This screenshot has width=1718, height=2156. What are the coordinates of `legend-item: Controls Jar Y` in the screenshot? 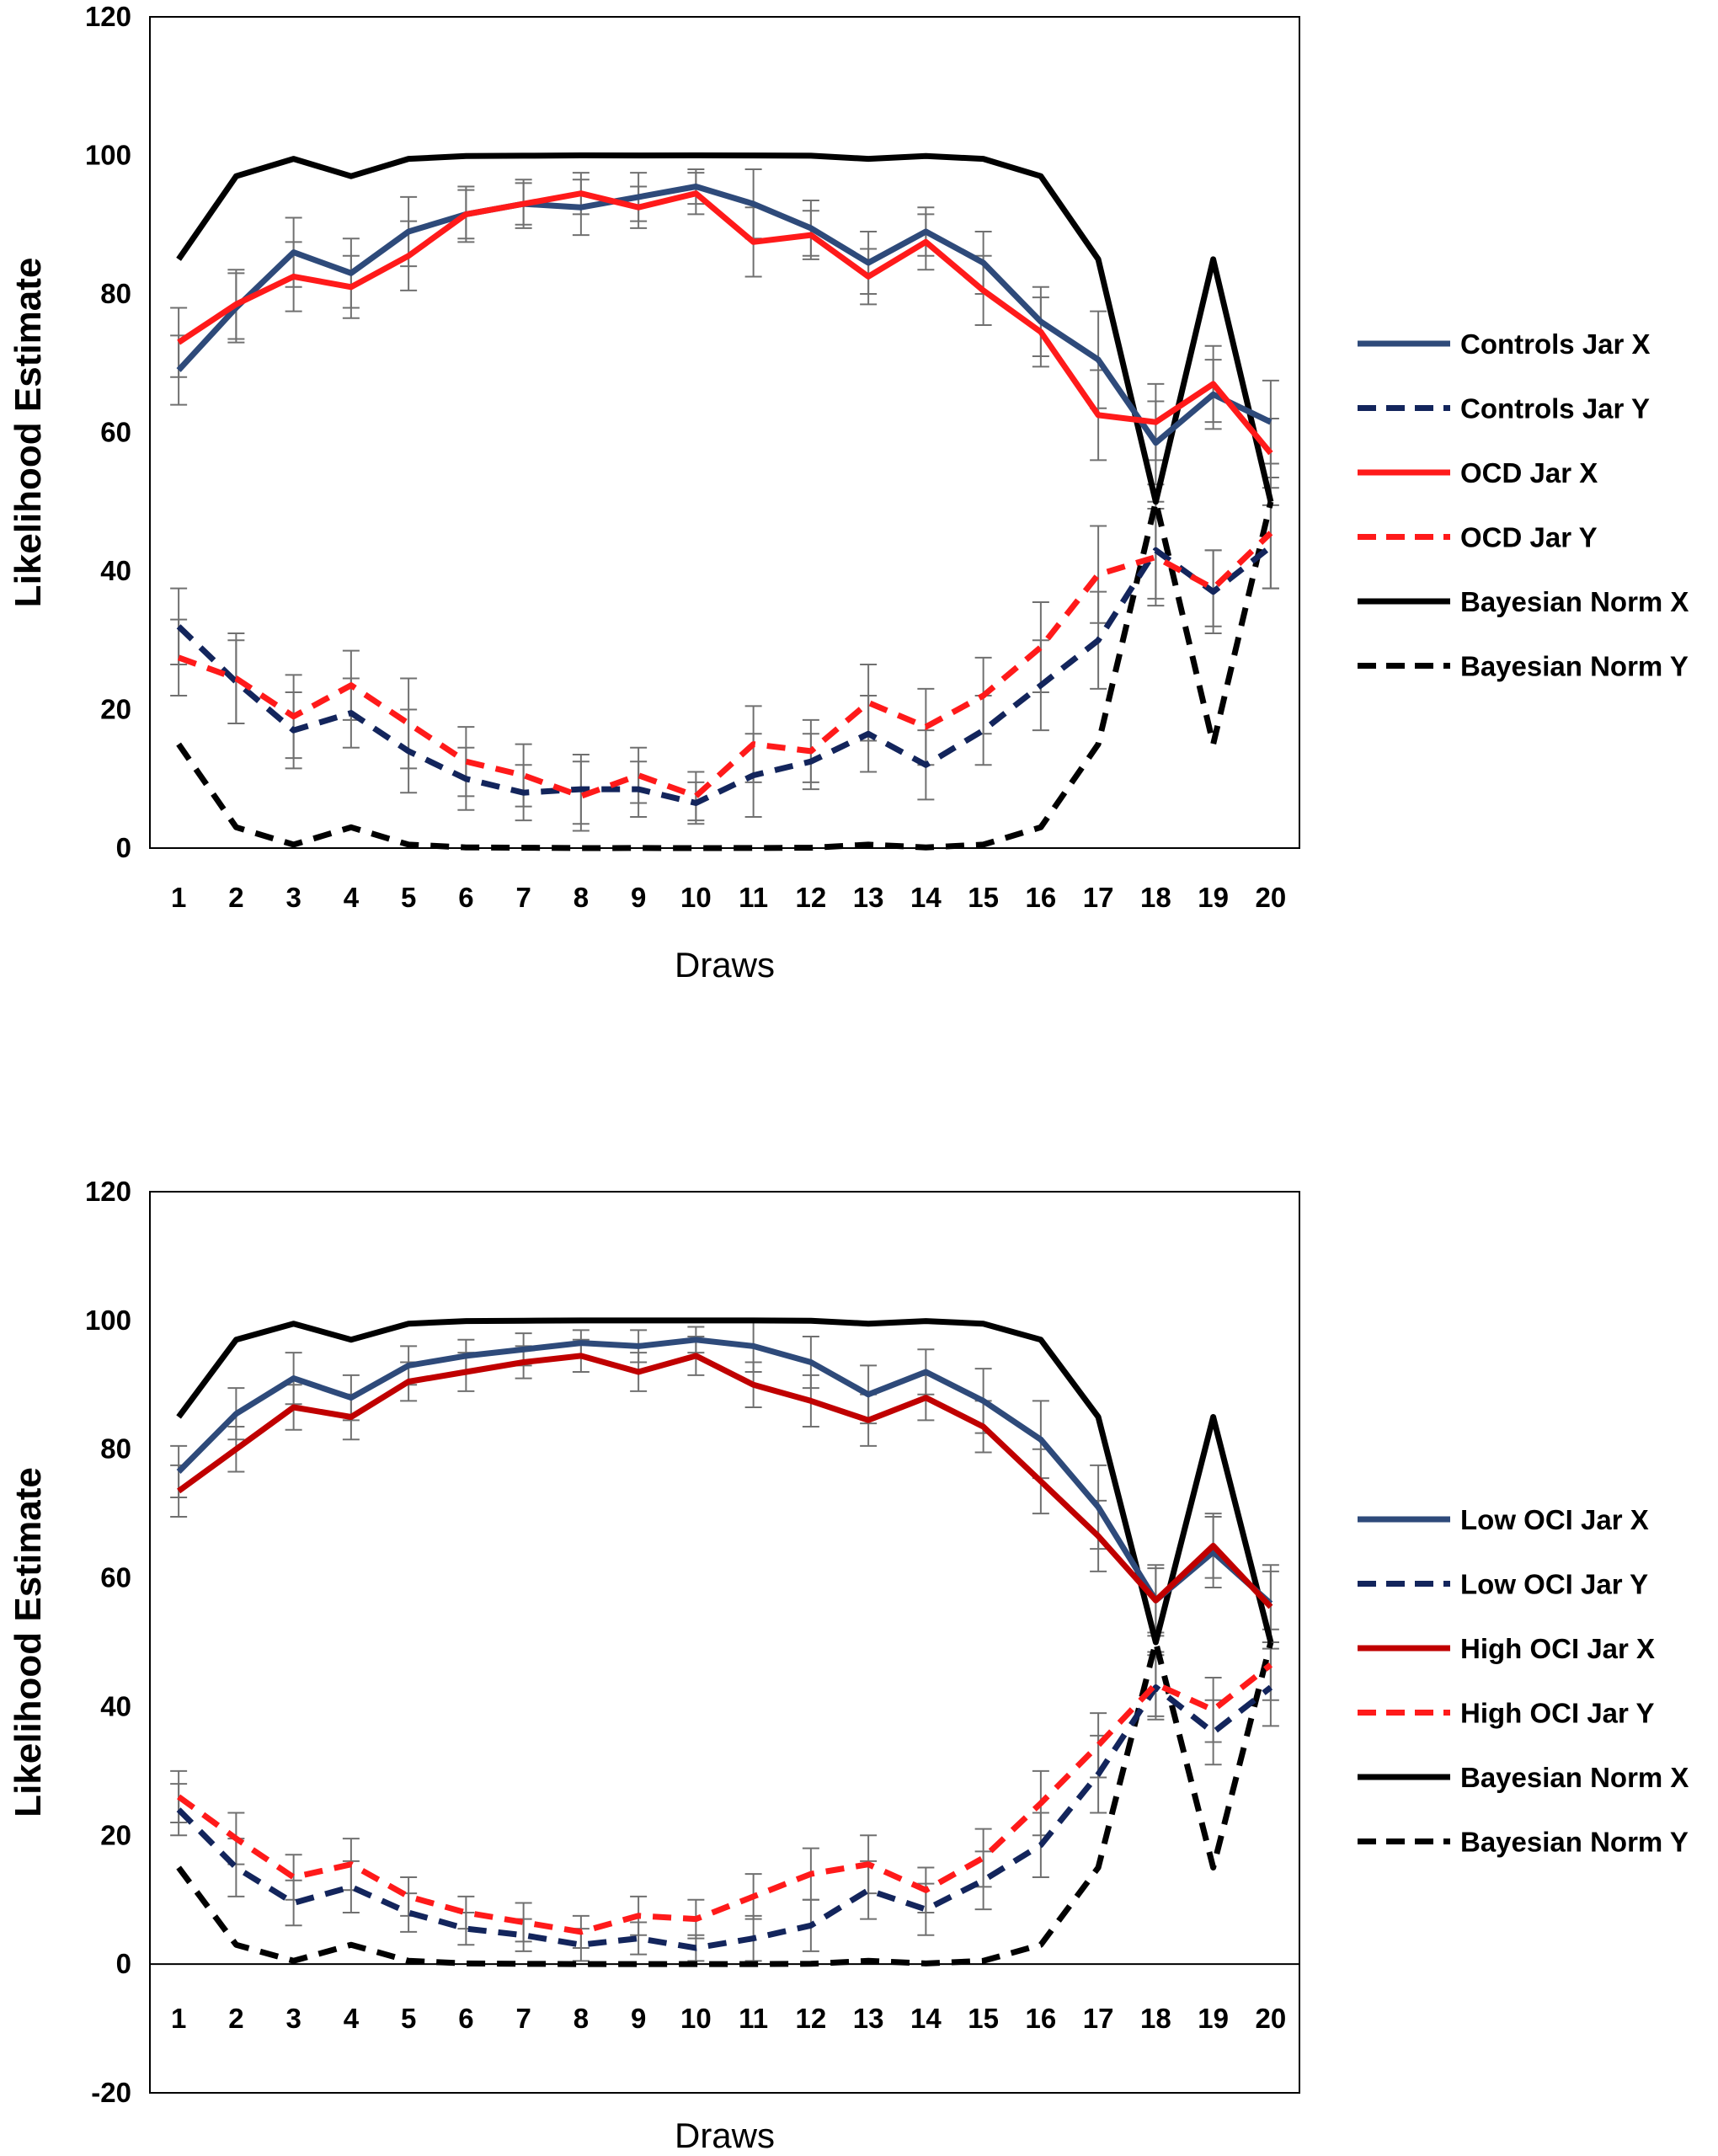 It's located at (1504, 408).